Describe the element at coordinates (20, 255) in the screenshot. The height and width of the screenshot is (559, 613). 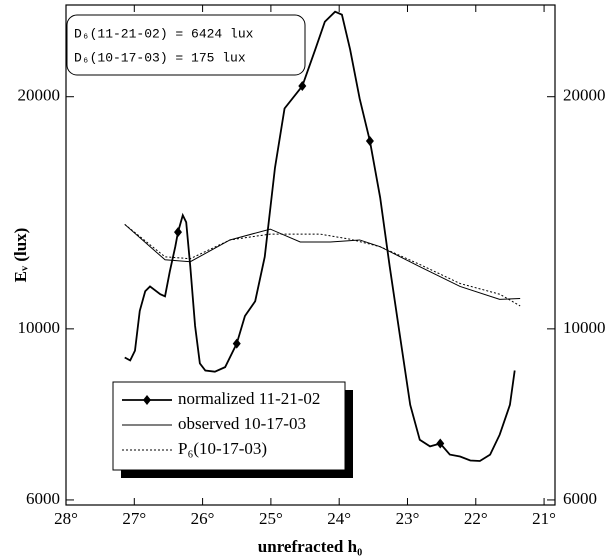
I see `y-axis-label: Eᵥ (lux)` at that location.